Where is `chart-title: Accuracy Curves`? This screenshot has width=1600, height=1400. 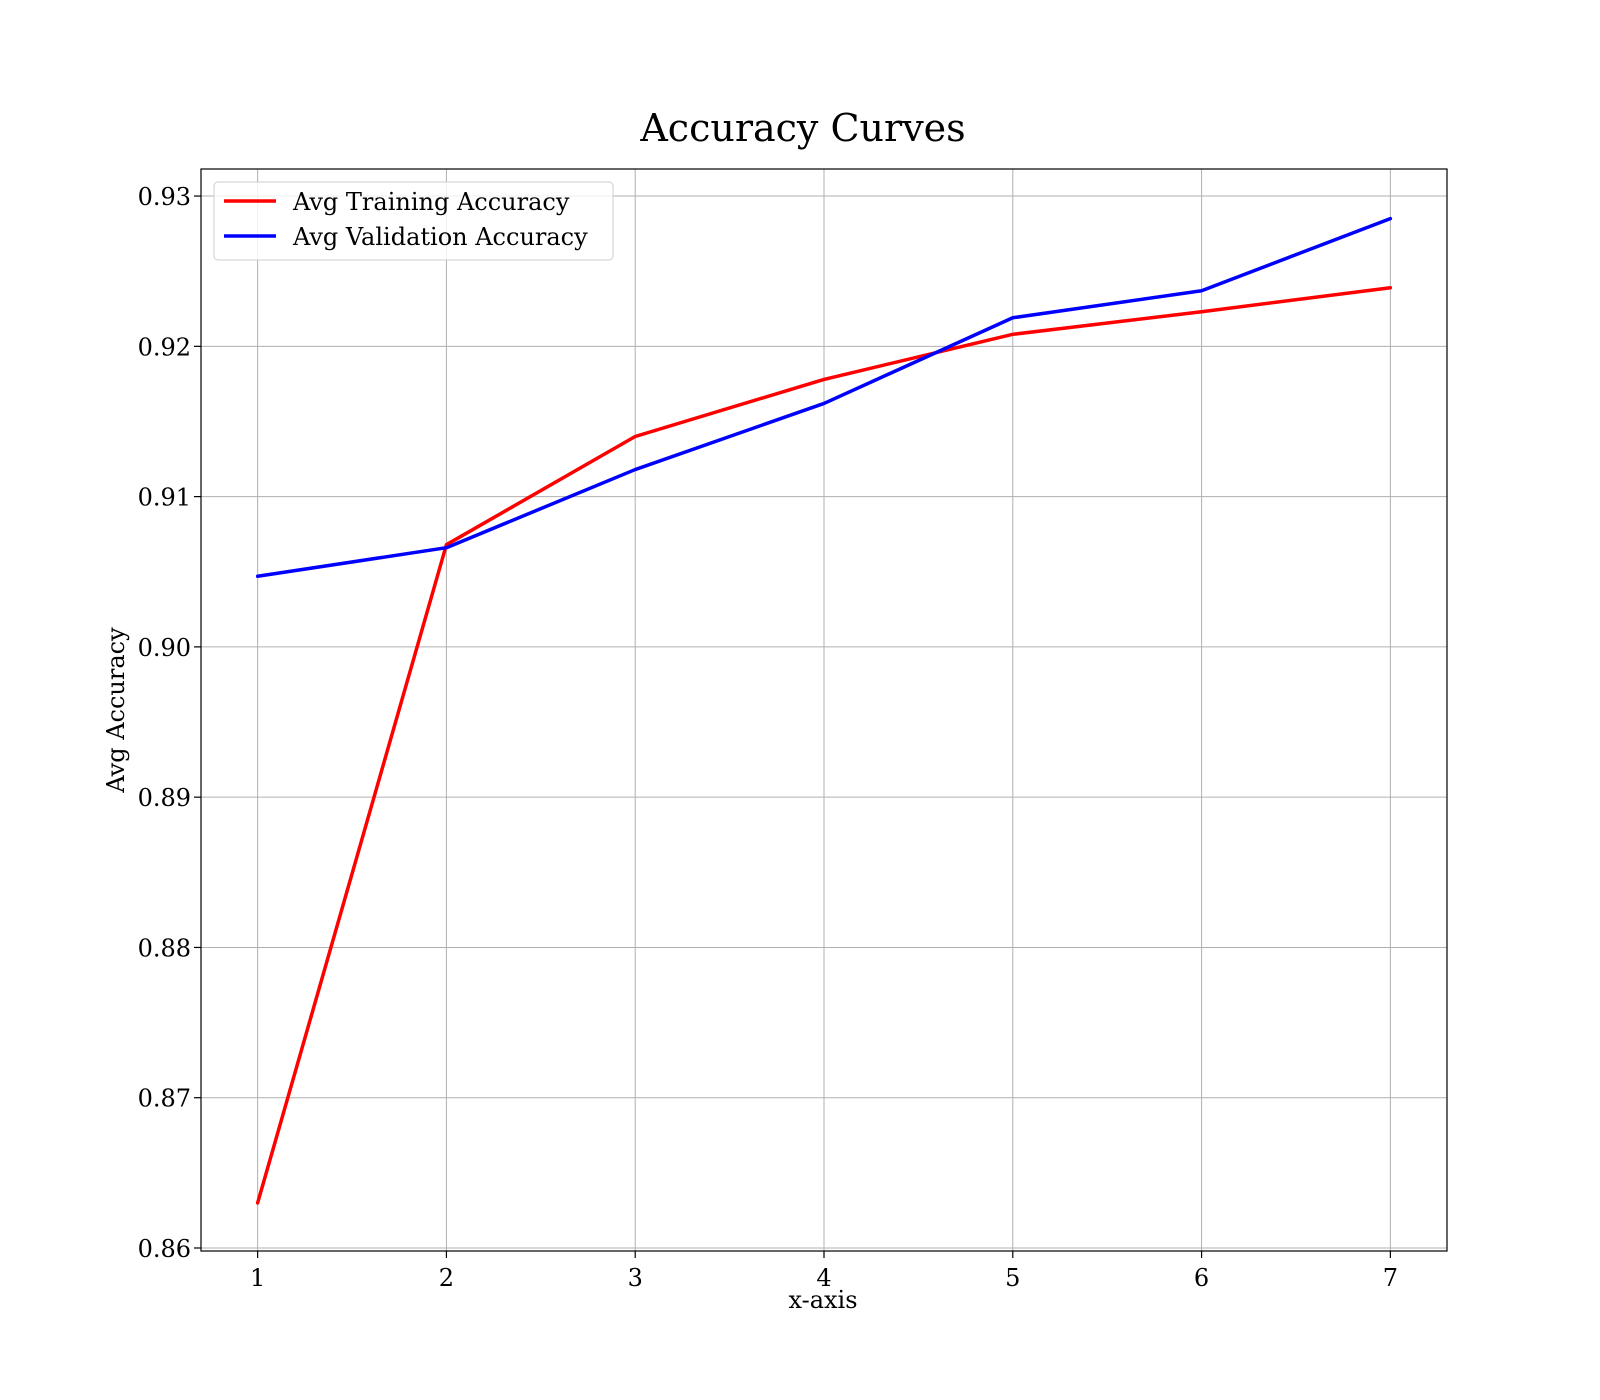 chart-title: Accuracy Curves is located at coordinates (802, 128).